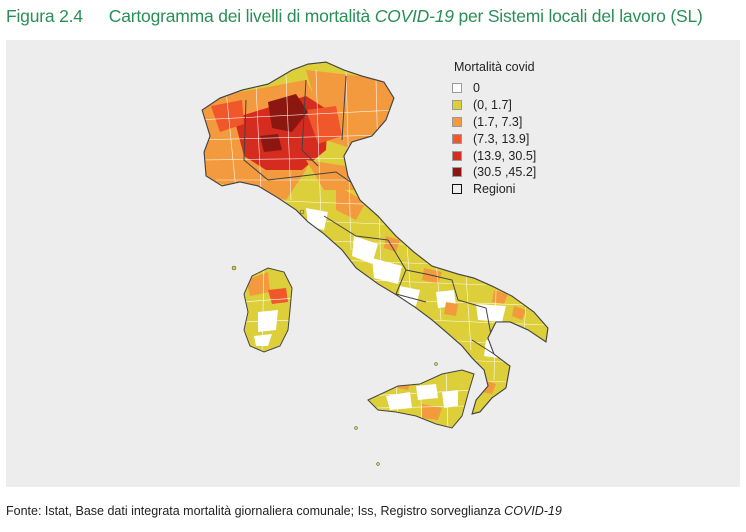  I want to click on legend-label-5: (30.5 ,45.2], so click(505, 172).